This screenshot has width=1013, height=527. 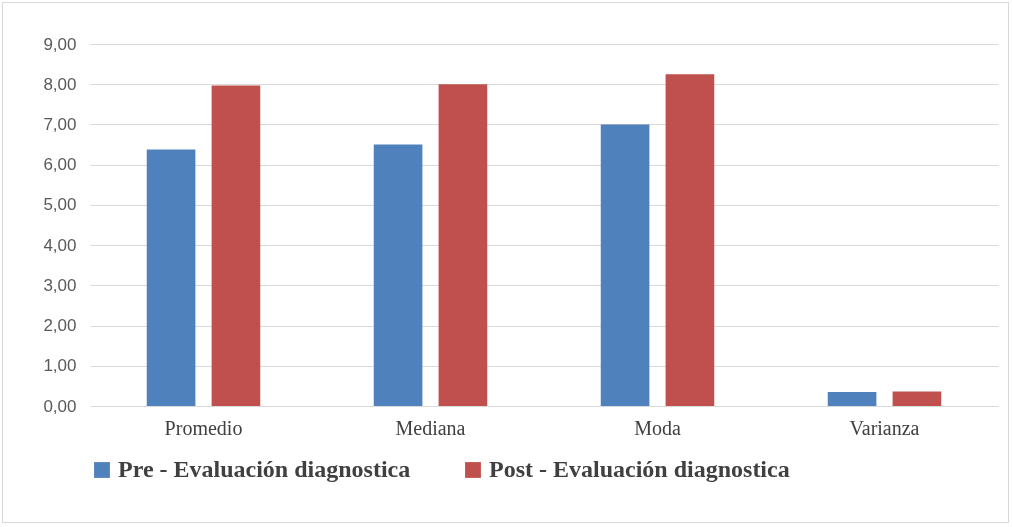 I want to click on y-tick-label: 5,00, so click(x=60, y=205).